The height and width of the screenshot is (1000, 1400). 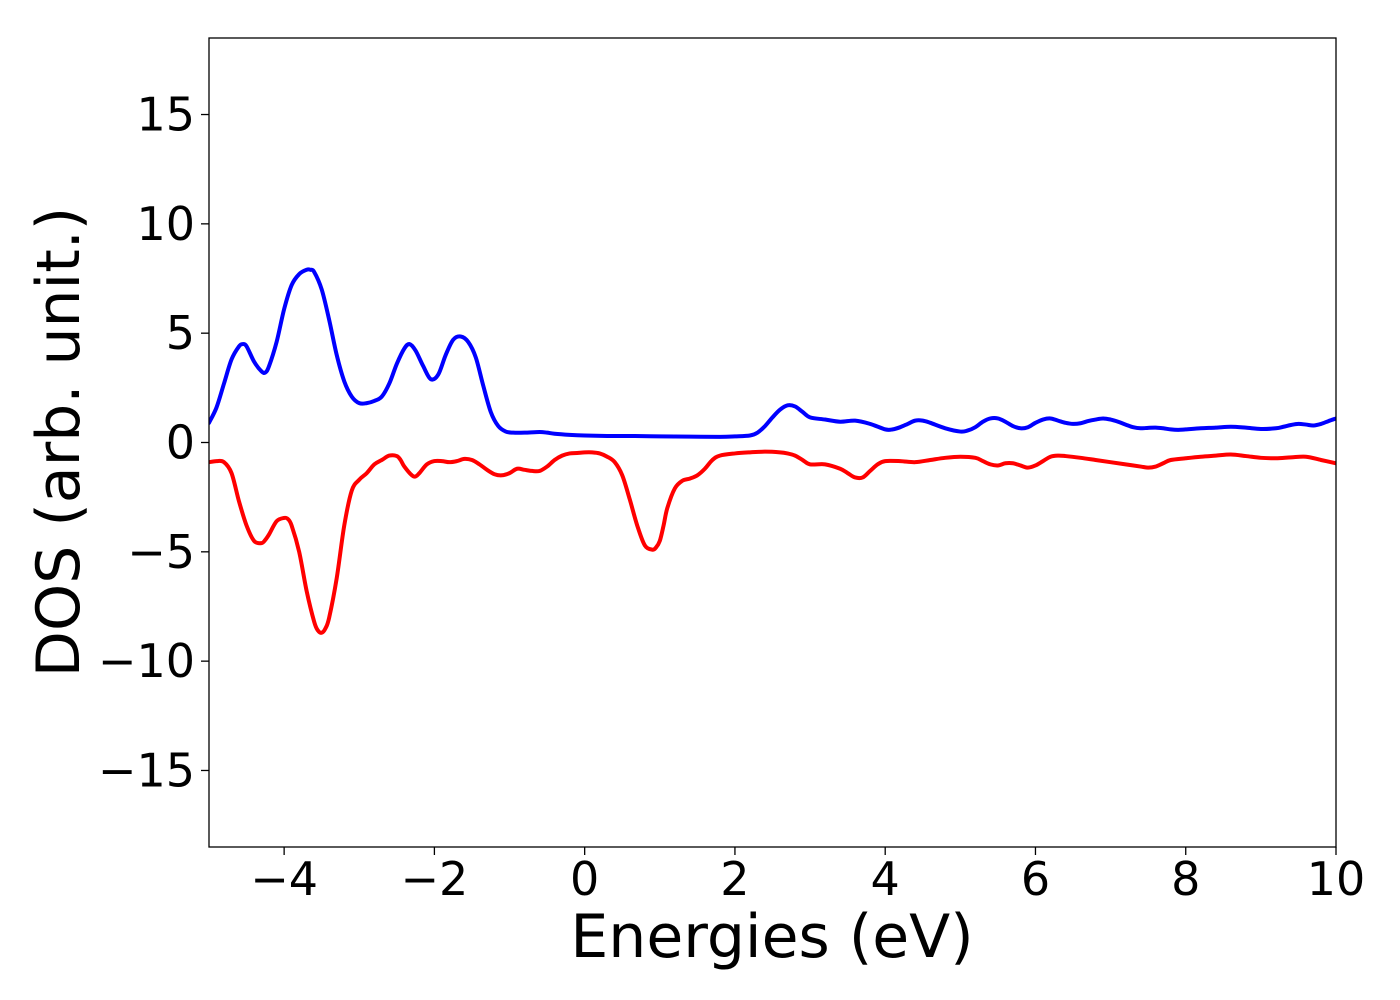 What do you see at coordinates (284, 879) in the screenshot?
I see `x-tick-label: −4` at bounding box center [284, 879].